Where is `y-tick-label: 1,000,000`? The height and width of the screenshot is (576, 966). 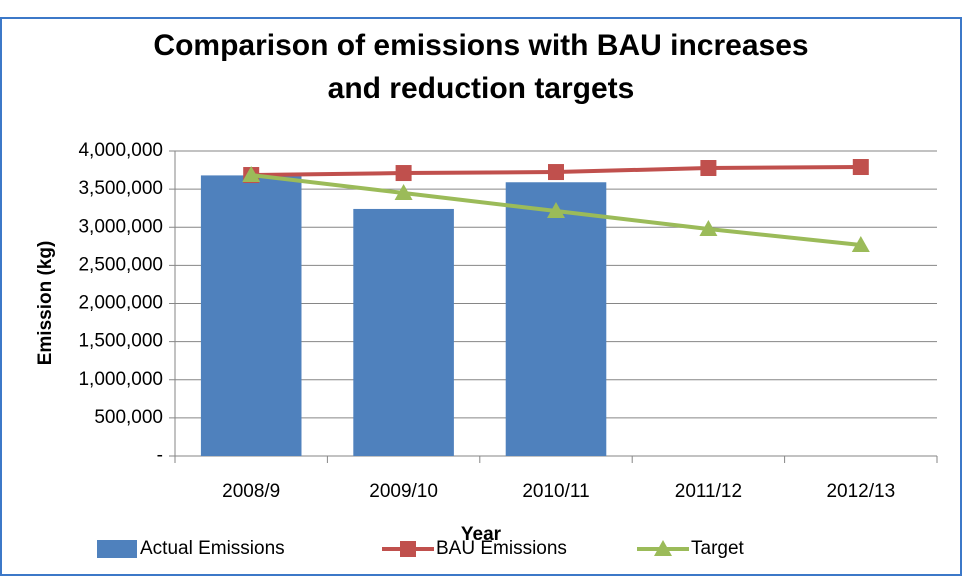
y-tick-label: 1,000,000 is located at coordinates (120, 379).